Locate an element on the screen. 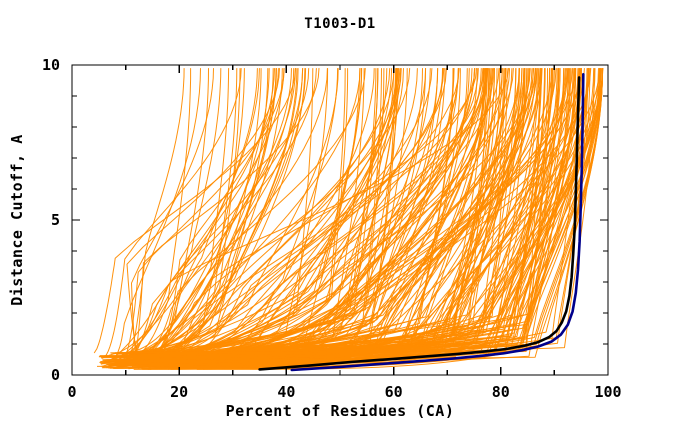 This screenshot has width=680, height=440. x-tick-label: 60 is located at coordinates (394, 392).